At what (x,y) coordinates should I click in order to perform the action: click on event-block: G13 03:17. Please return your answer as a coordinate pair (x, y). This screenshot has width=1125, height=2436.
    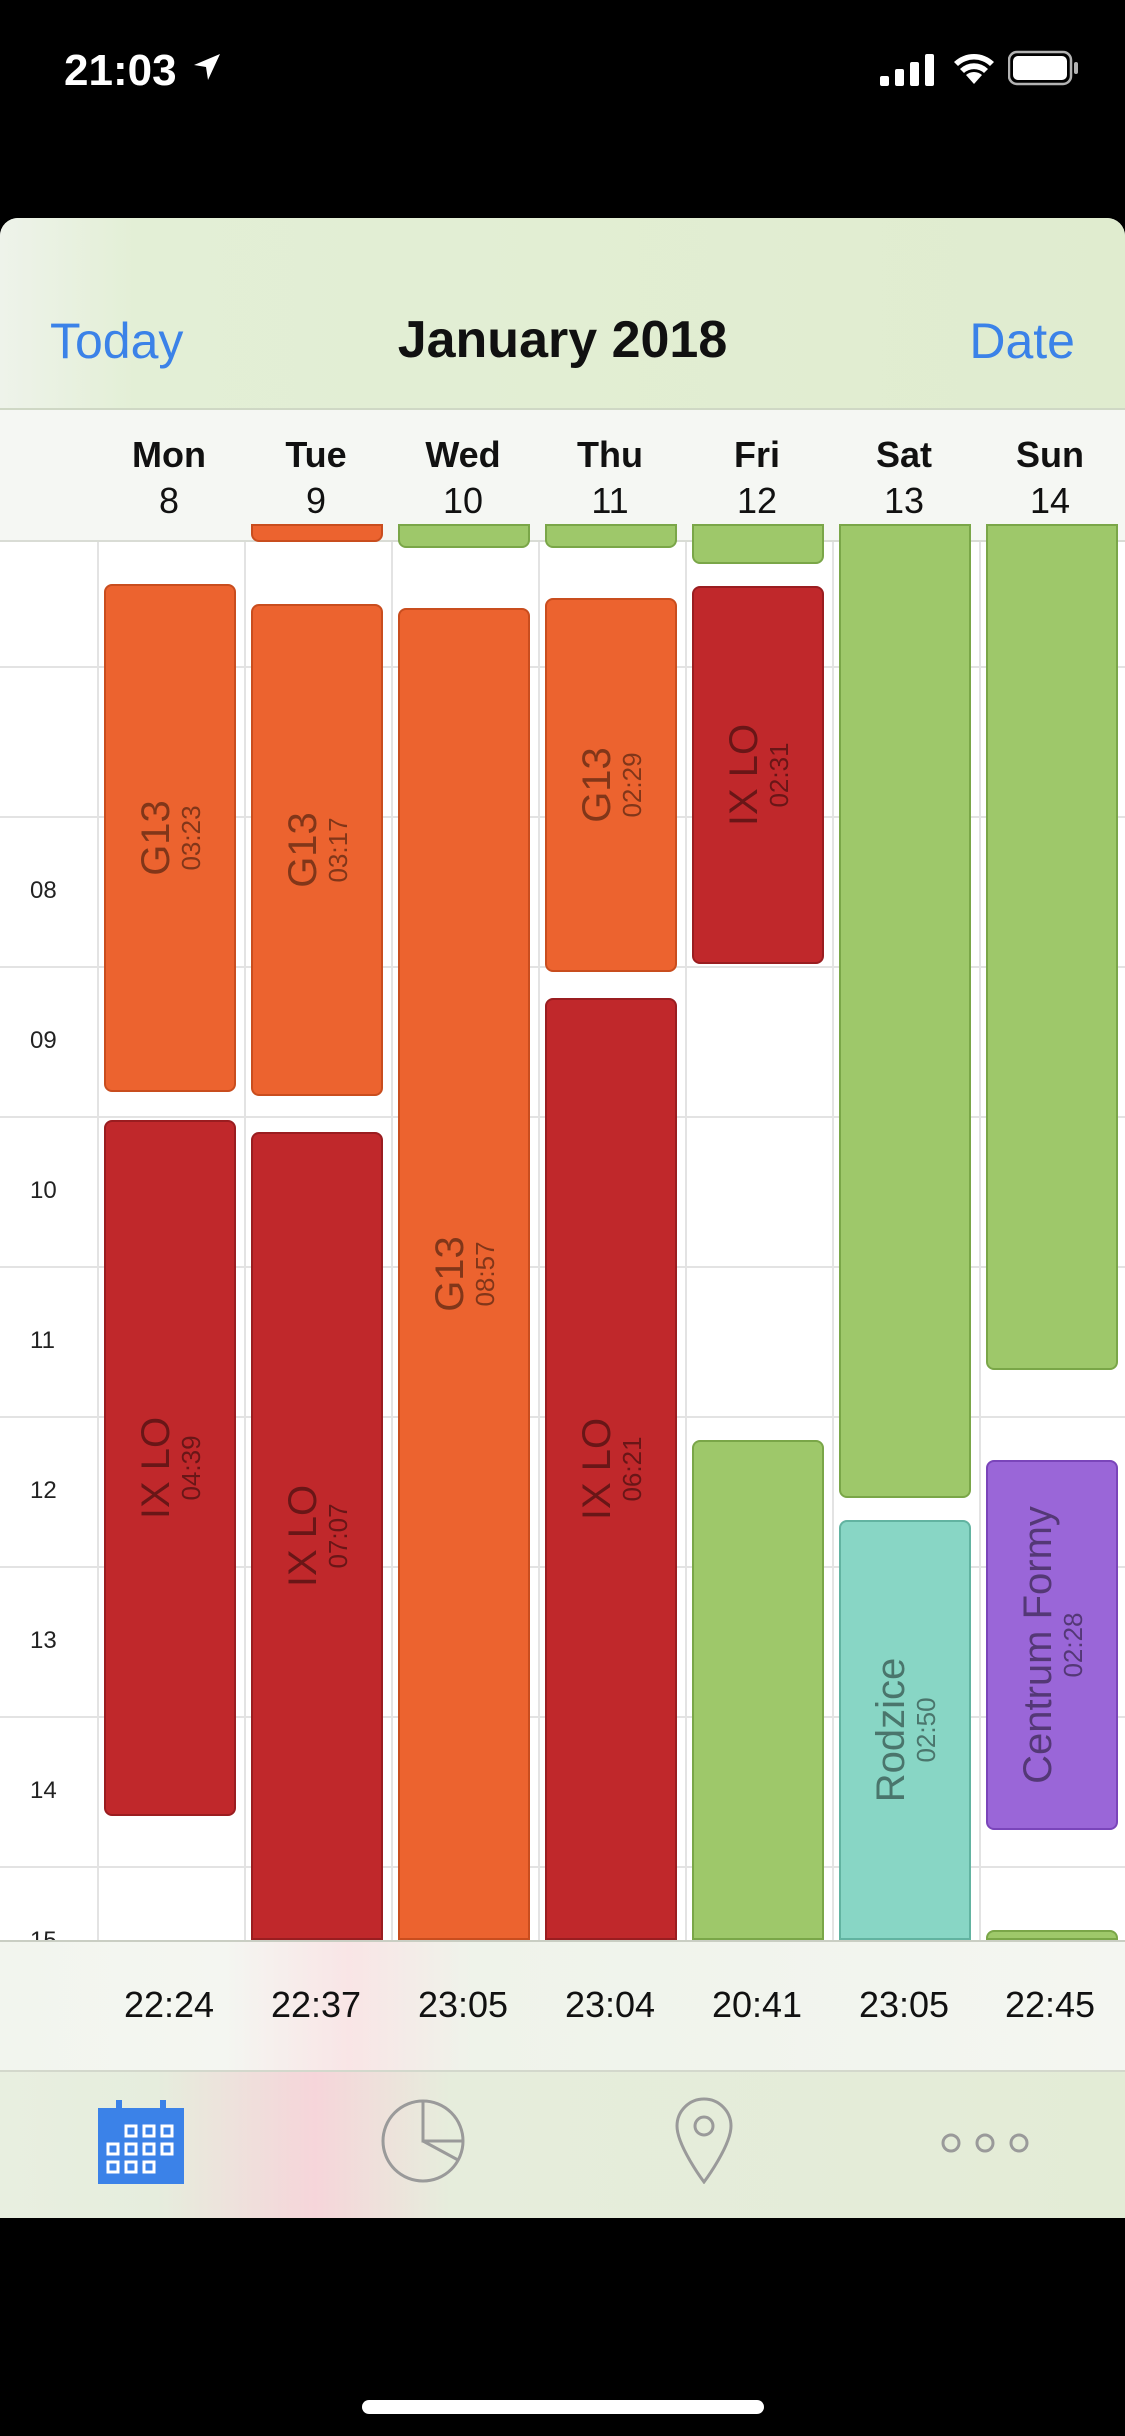
    Looking at the image, I should click on (317, 850).